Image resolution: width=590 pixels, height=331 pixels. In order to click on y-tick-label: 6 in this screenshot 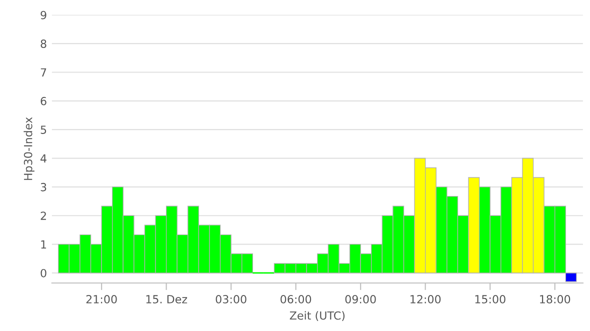, I will do `click(43, 101)`.